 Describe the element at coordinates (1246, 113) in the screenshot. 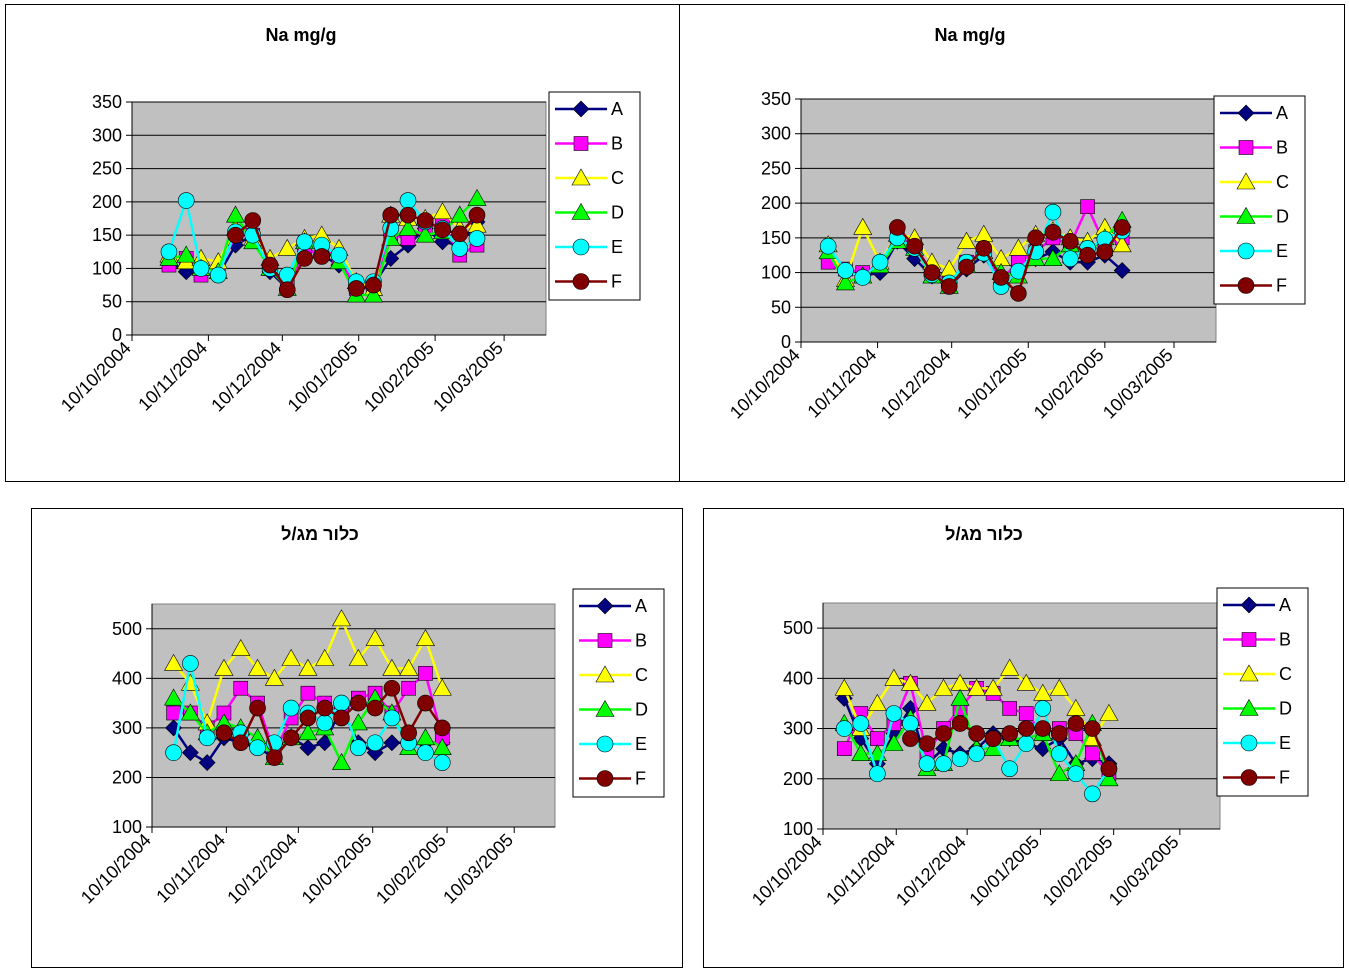

I see `legend-marker-A` at that location.